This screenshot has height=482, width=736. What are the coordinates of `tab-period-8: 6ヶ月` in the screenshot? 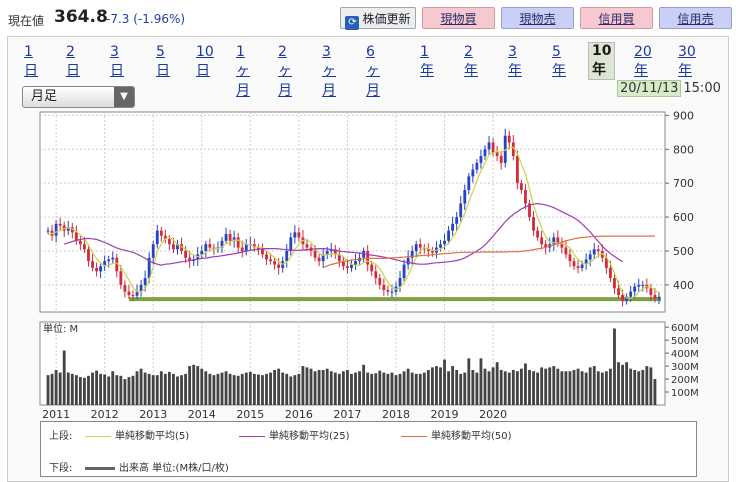 It's located at (373, 71).